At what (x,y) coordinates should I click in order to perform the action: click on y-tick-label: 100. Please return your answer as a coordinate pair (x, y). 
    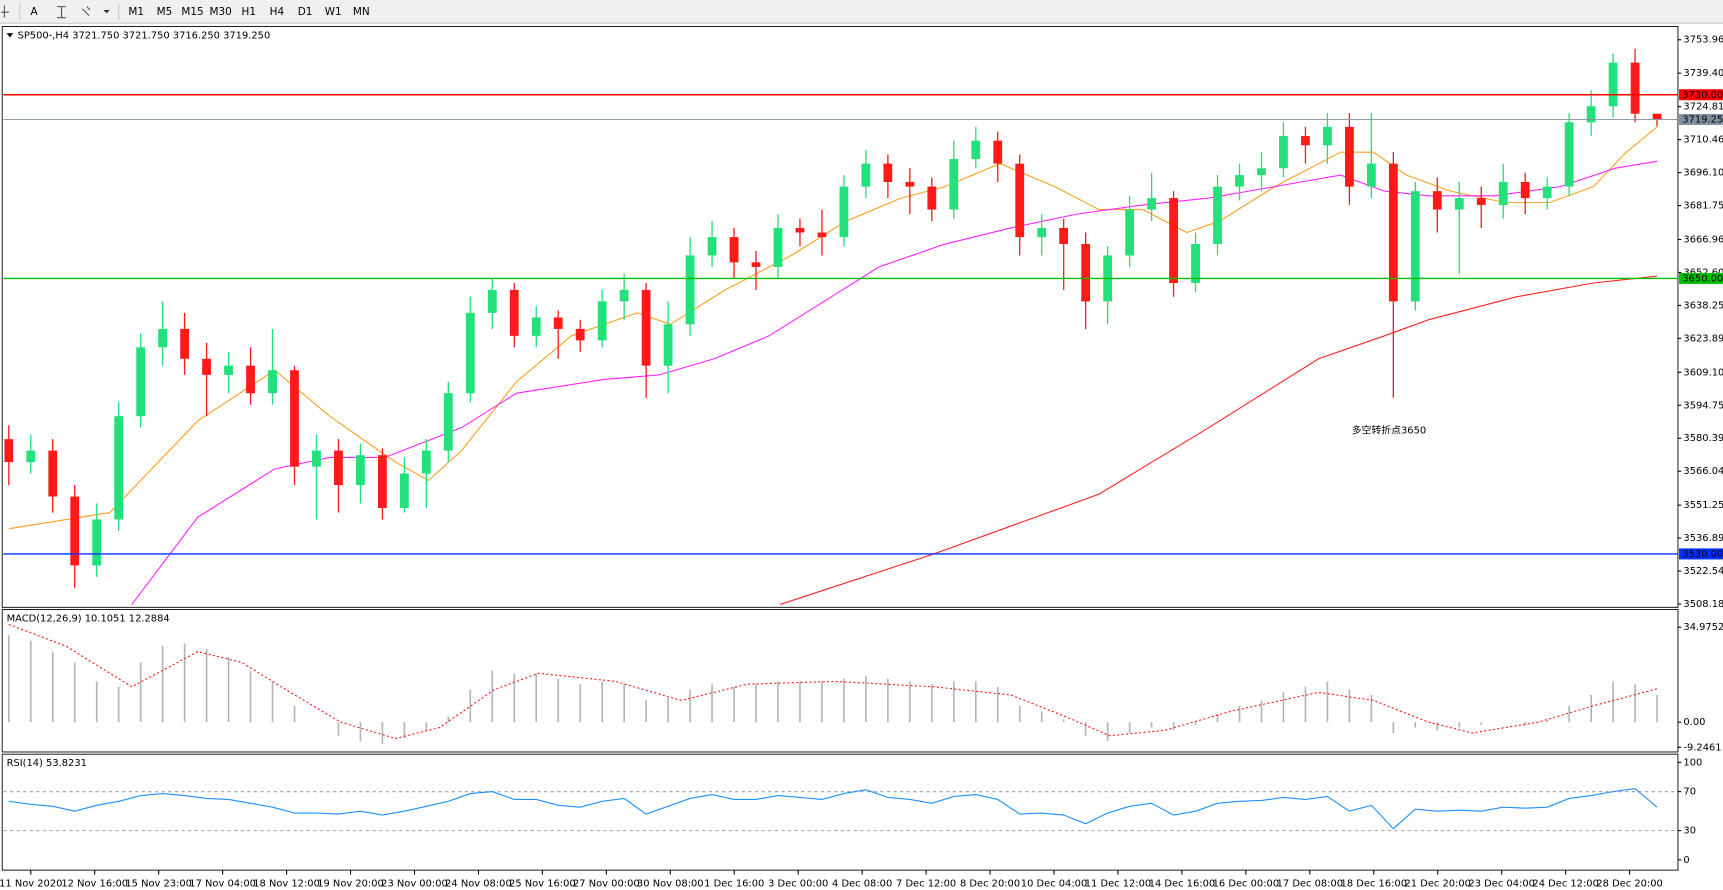
    Looking at the image, I should click on (1692, 762).